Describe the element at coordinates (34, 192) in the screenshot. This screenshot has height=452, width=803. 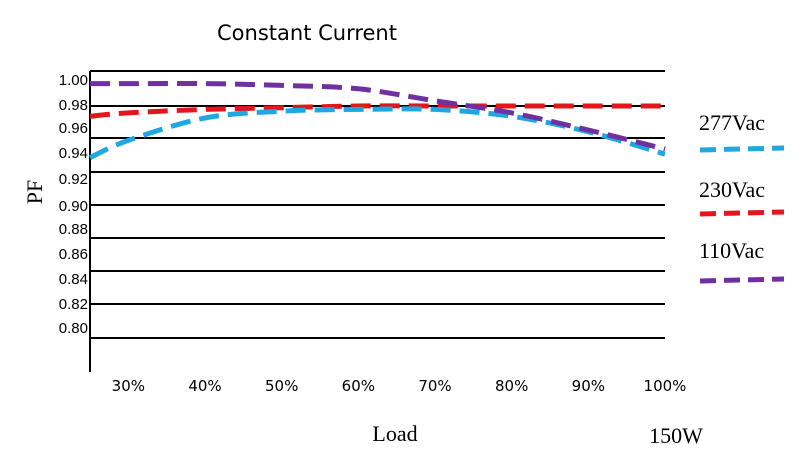
I see `y-axis-label: PF` at that location.